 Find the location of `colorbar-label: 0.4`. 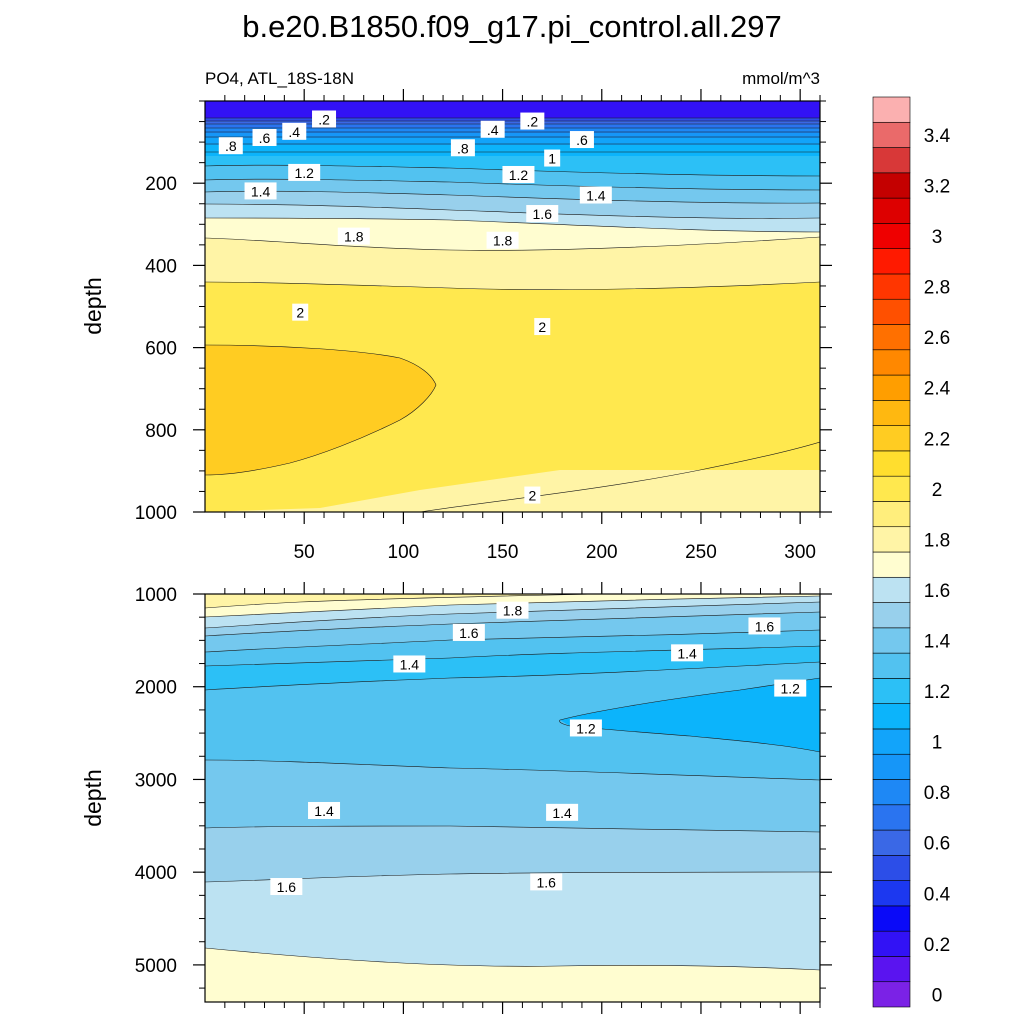

colorbar-label: 0.4 is located at coordinates (937, 894).